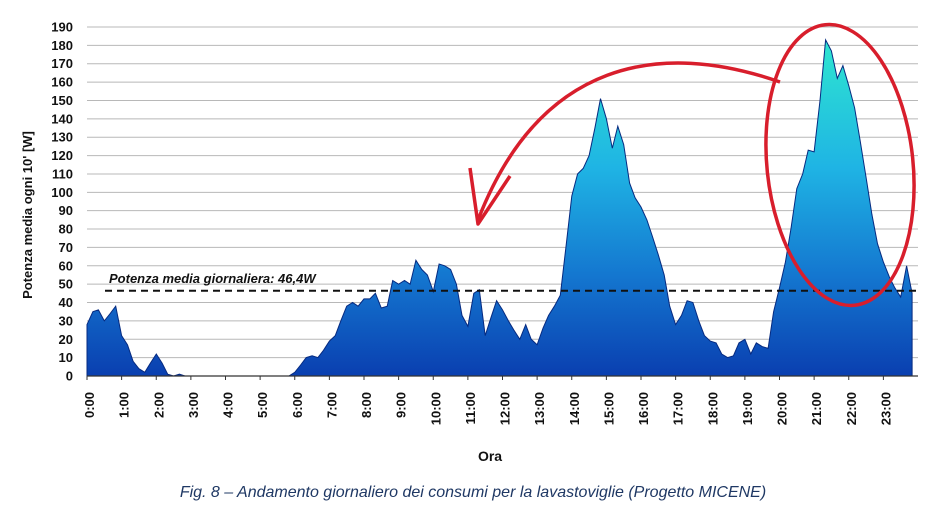 This screenshot has width=946, height=516. I want to click on y-tick-label: 50, so click(66, 284).